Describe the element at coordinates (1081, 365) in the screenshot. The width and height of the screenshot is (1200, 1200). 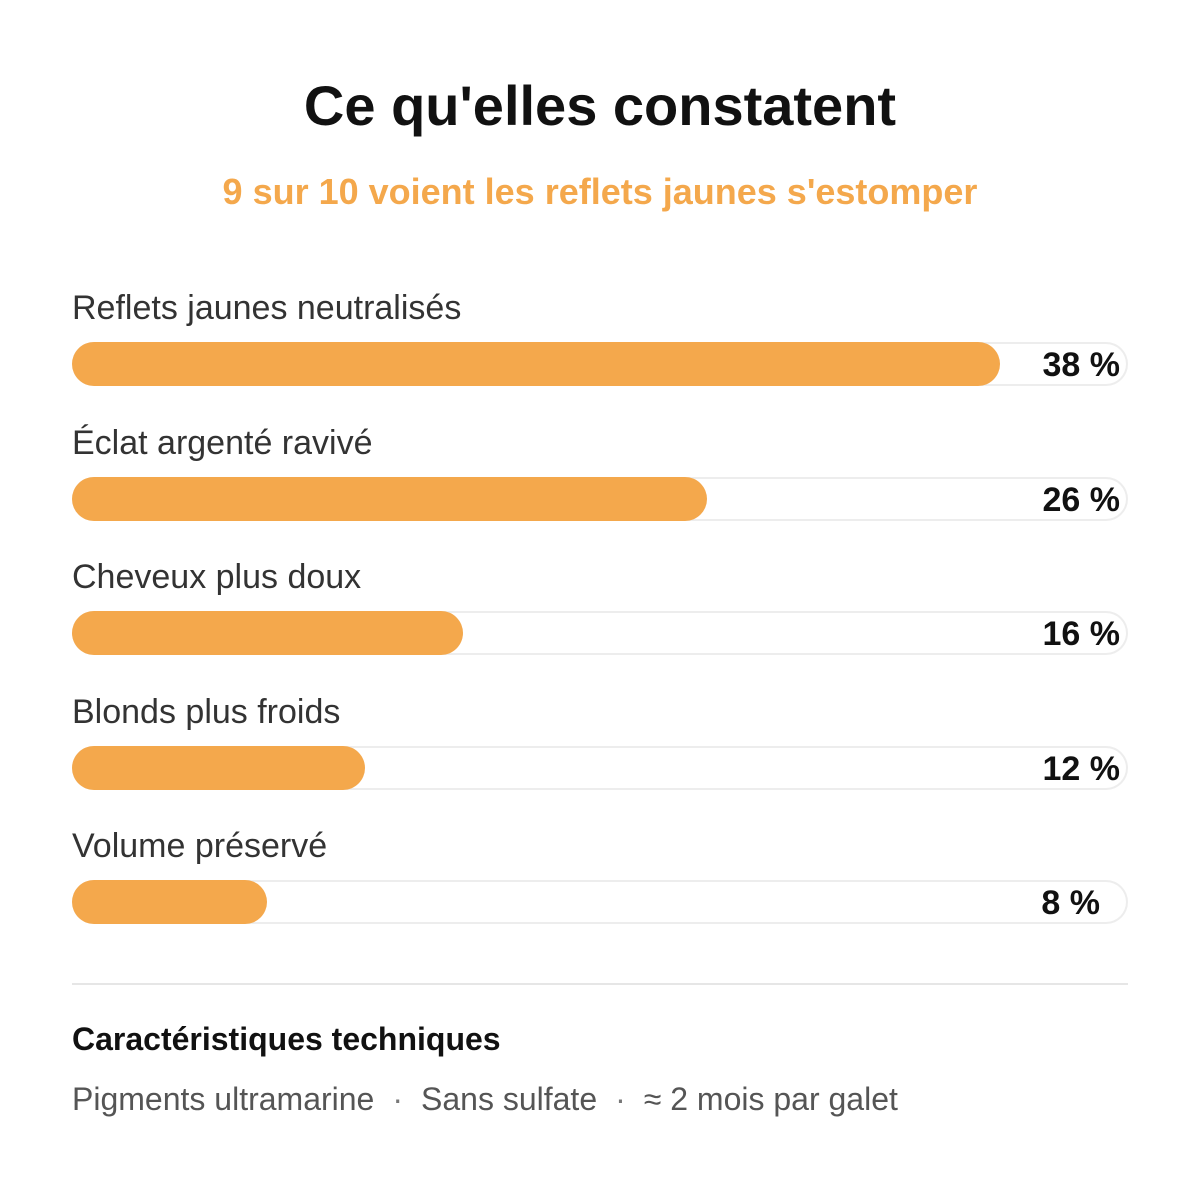
I see `bar-value-label: 38 %` at that location.